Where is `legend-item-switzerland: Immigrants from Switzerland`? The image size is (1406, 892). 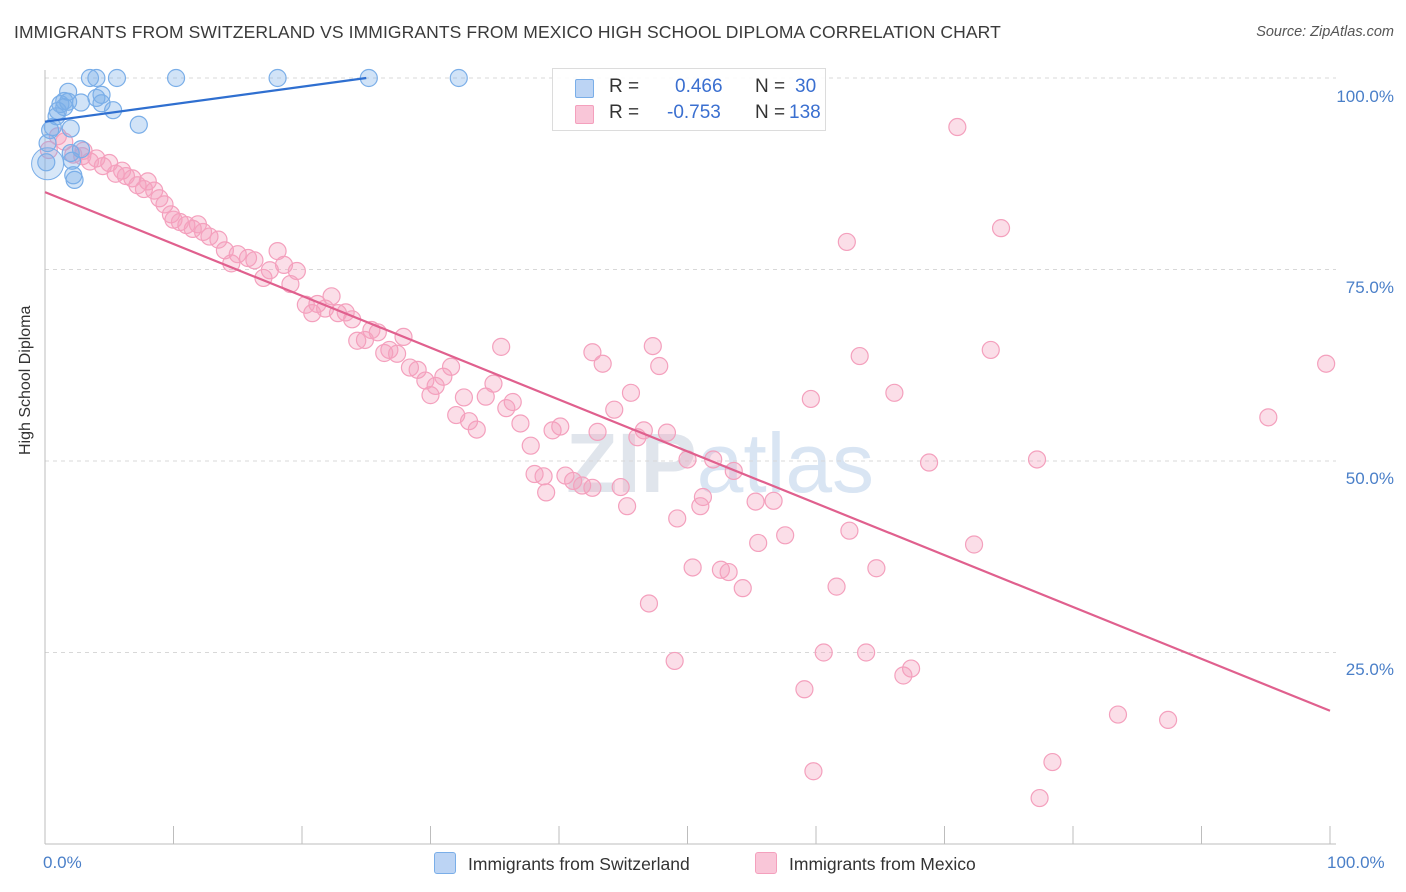
legend-item-switzerland: Immigrants from Switzerland is located at coordinates (562, 863).